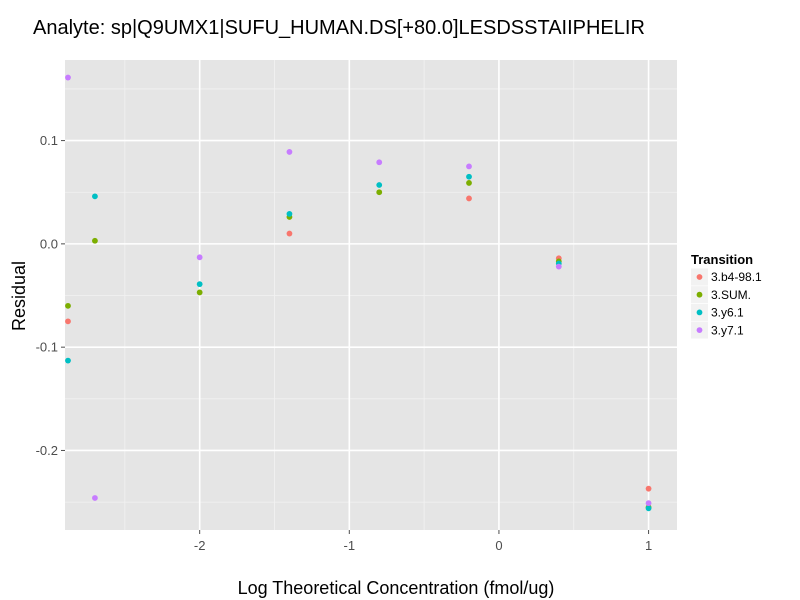 This screenshot has width=800, height=600. Describe the element at coordinates (727, 330) in the screenshot. I see `legend-label: 3.y7.1` at that location.